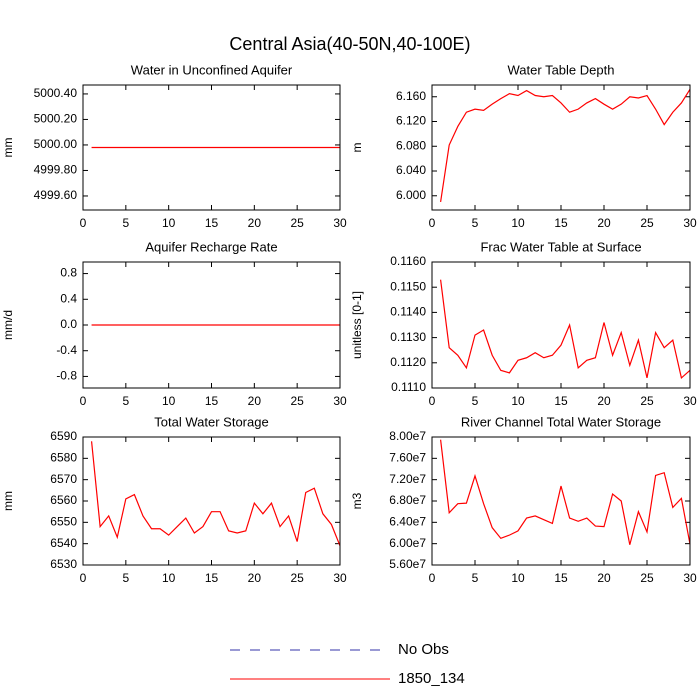  What do you see at coordinates (561, 421) in the screenshot?
I see `panel-title: River Channel Total Water Storage` at bounding box center [561, 421].